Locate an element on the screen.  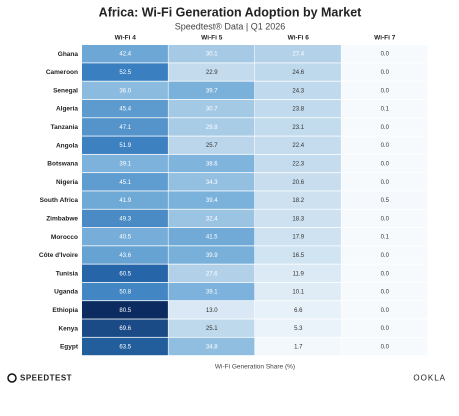
cell-label: 39.4 is located at coordinates (212, 201).